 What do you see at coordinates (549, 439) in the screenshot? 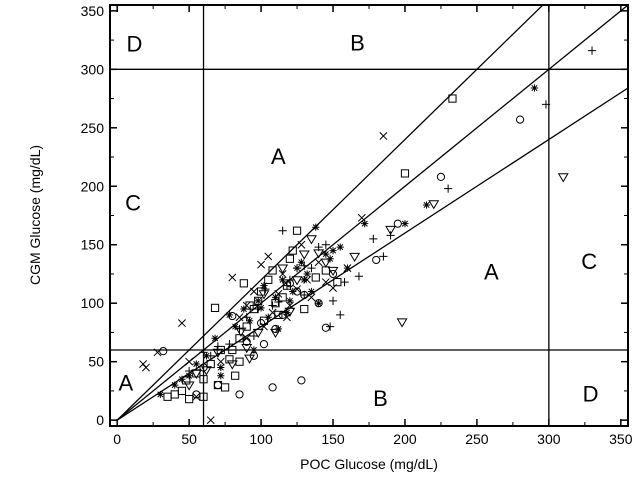
I see `x-tick-label: 300` at bounding box center [549, 439].